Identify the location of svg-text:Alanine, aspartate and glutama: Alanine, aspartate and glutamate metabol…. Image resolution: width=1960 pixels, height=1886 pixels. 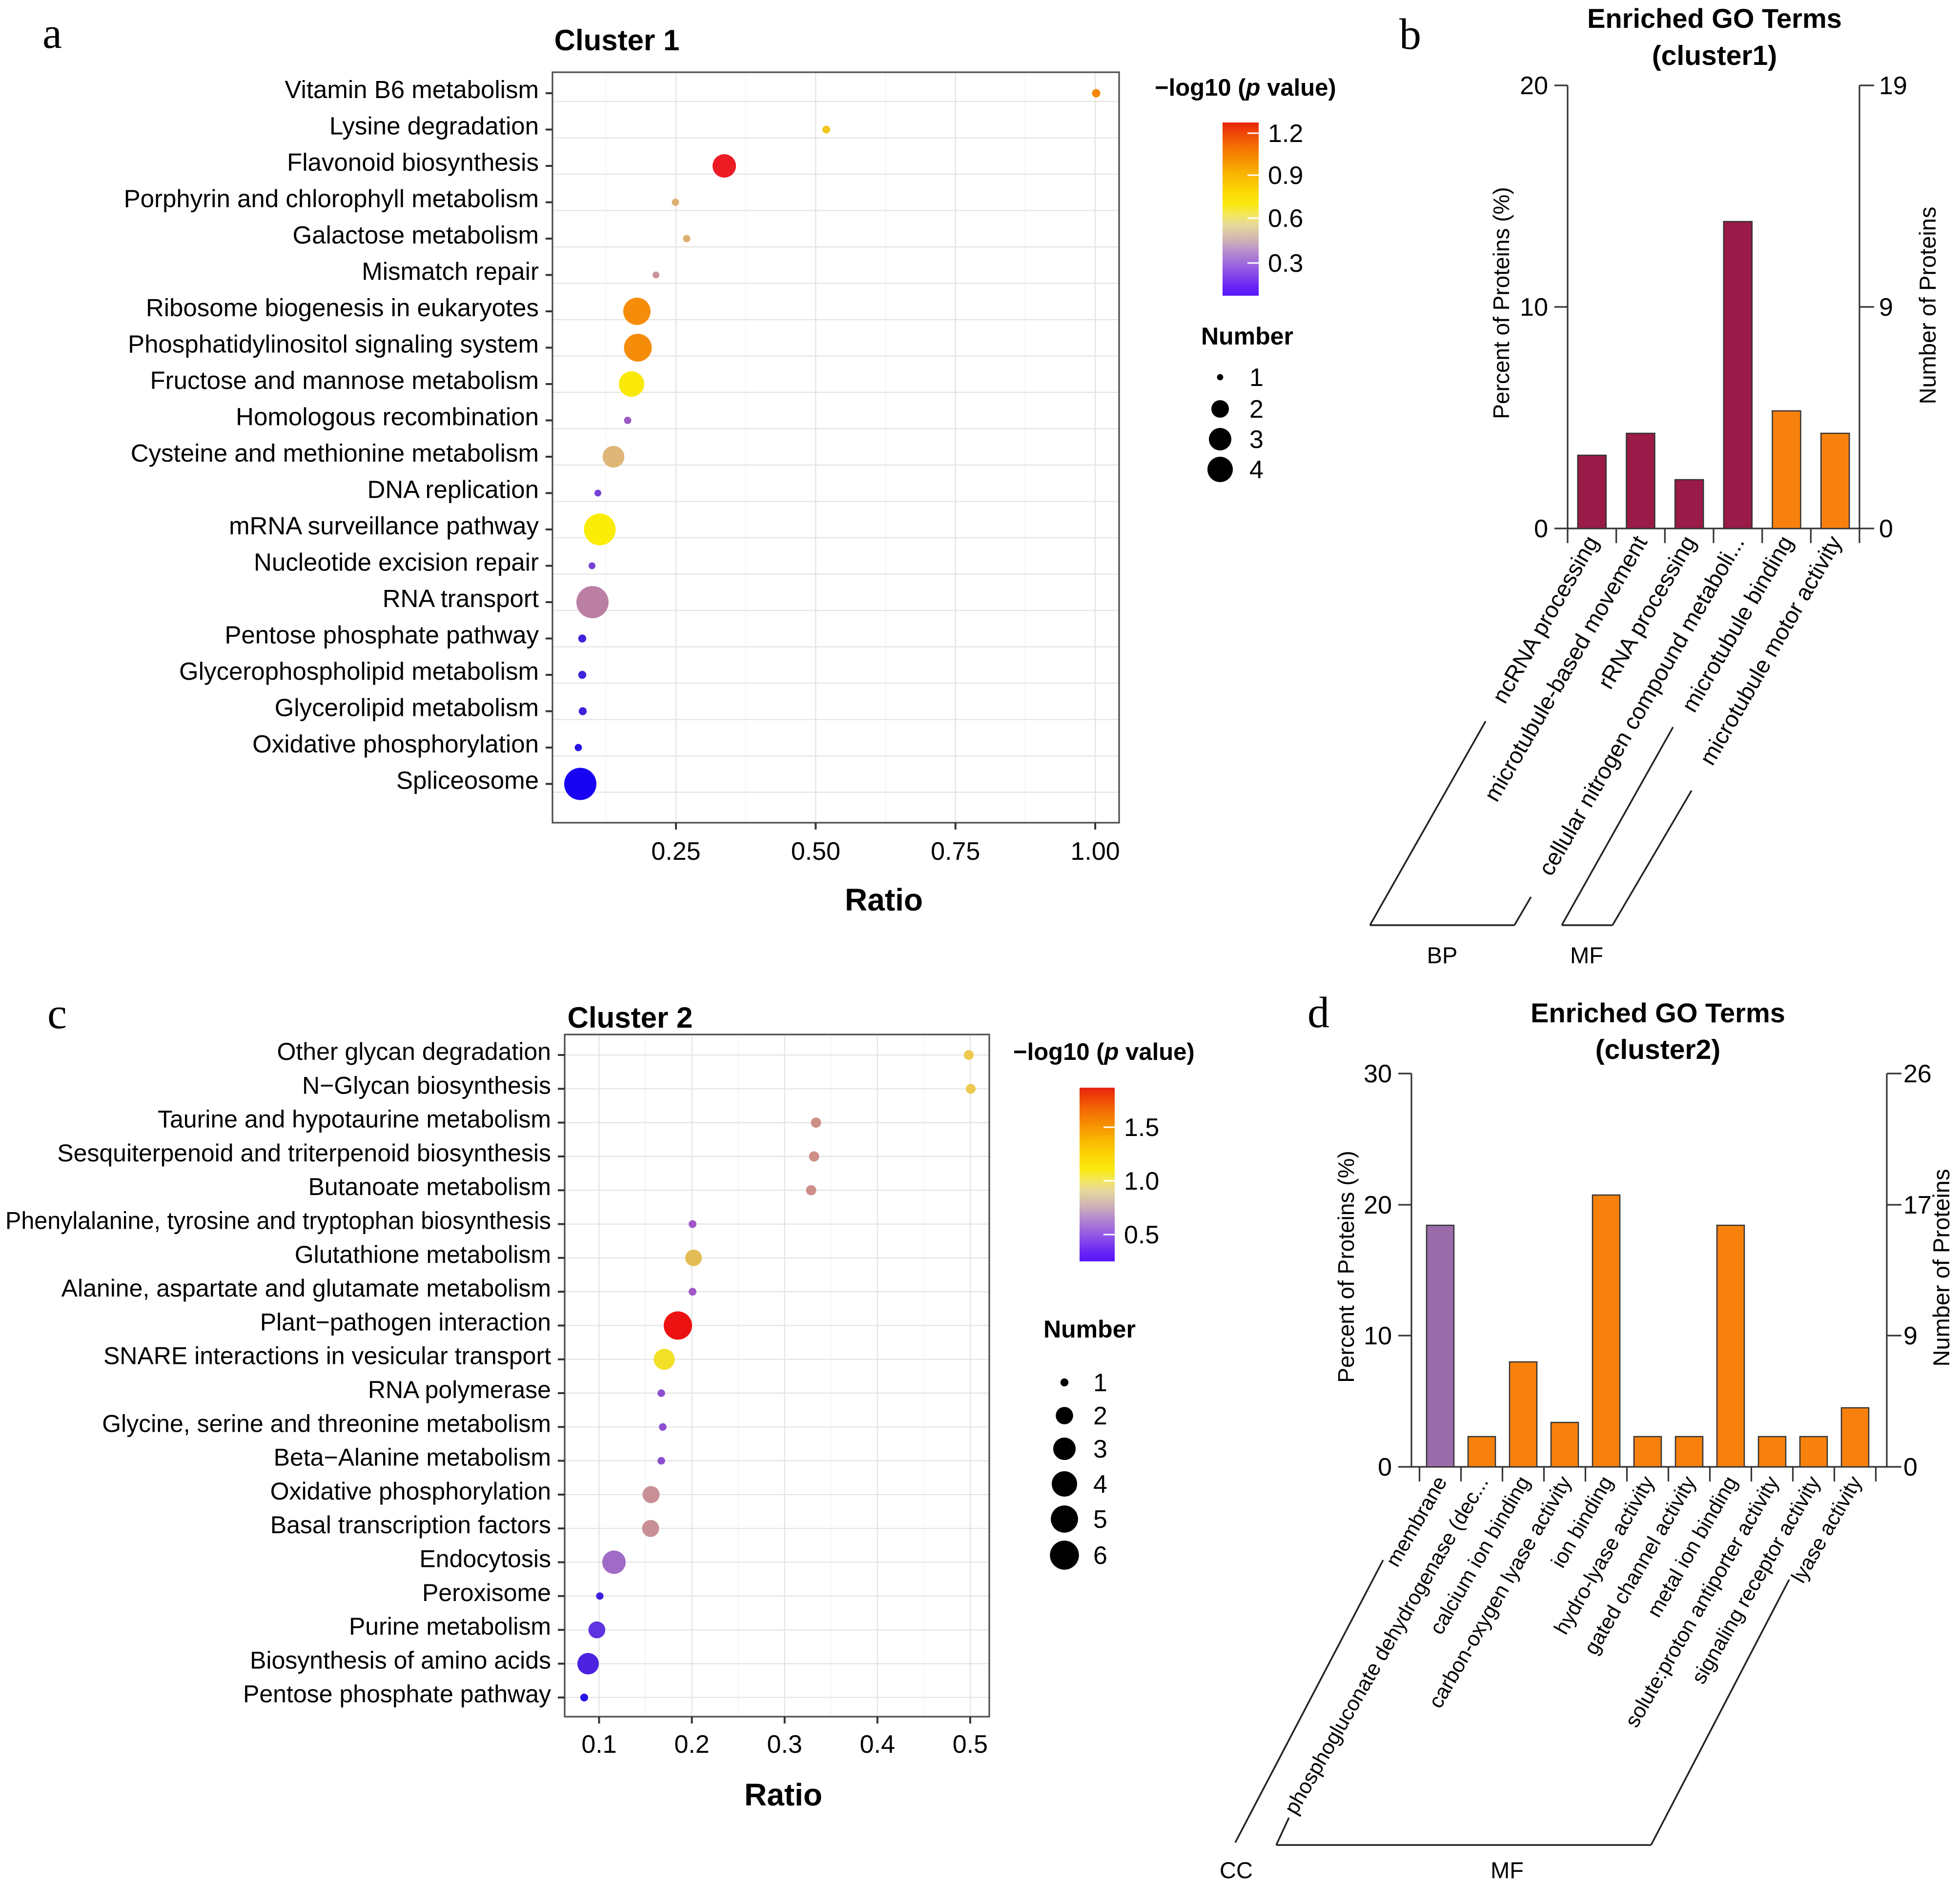
(306, 1288).